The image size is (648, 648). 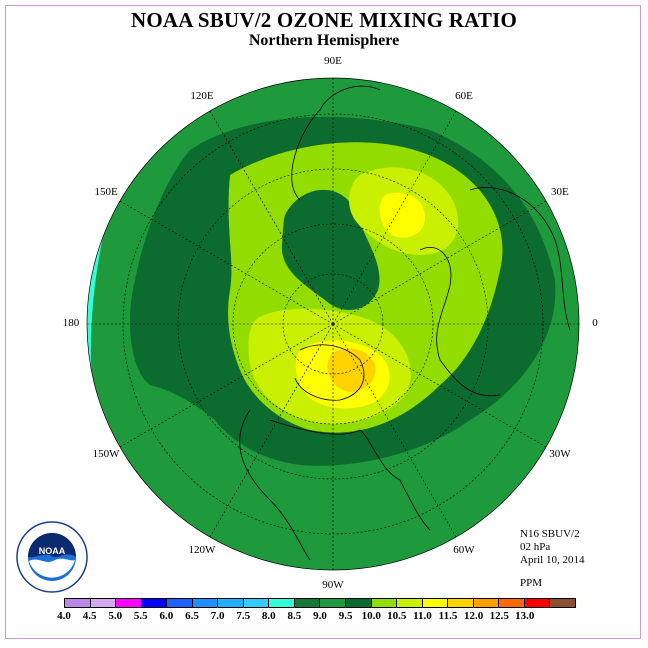 What do you see at coordinates (89, 616) in the screenshot?
I see `color-scale-tick-label: 4.5` at bounding box center [89, 616].